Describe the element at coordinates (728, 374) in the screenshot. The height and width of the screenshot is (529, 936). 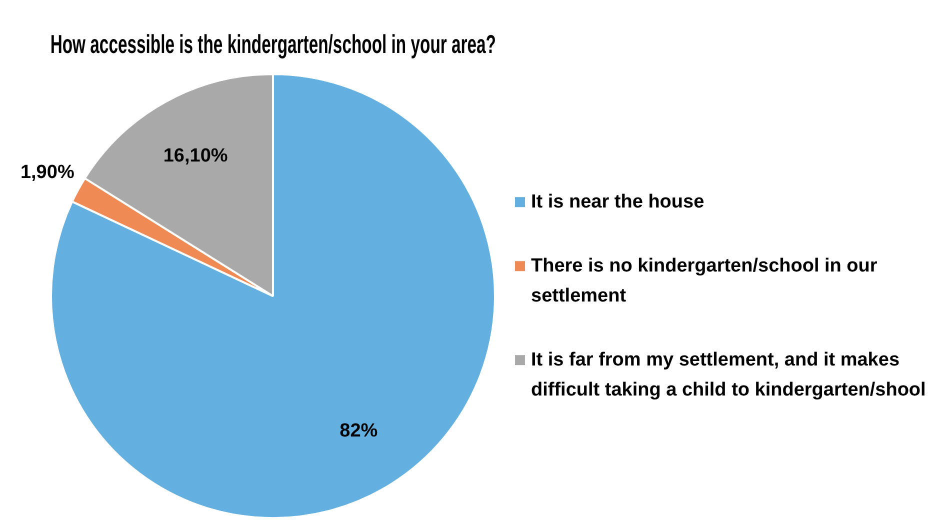
I see `legend-label: It is far from my settlement, and it makes difficult taking a child to kindergarten/shool` at that location.